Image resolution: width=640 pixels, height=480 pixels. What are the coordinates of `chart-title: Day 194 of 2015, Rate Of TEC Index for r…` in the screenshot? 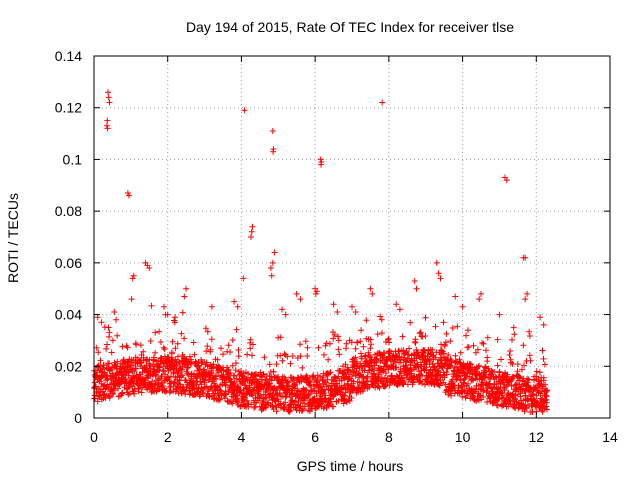 It's located at (350, 27).